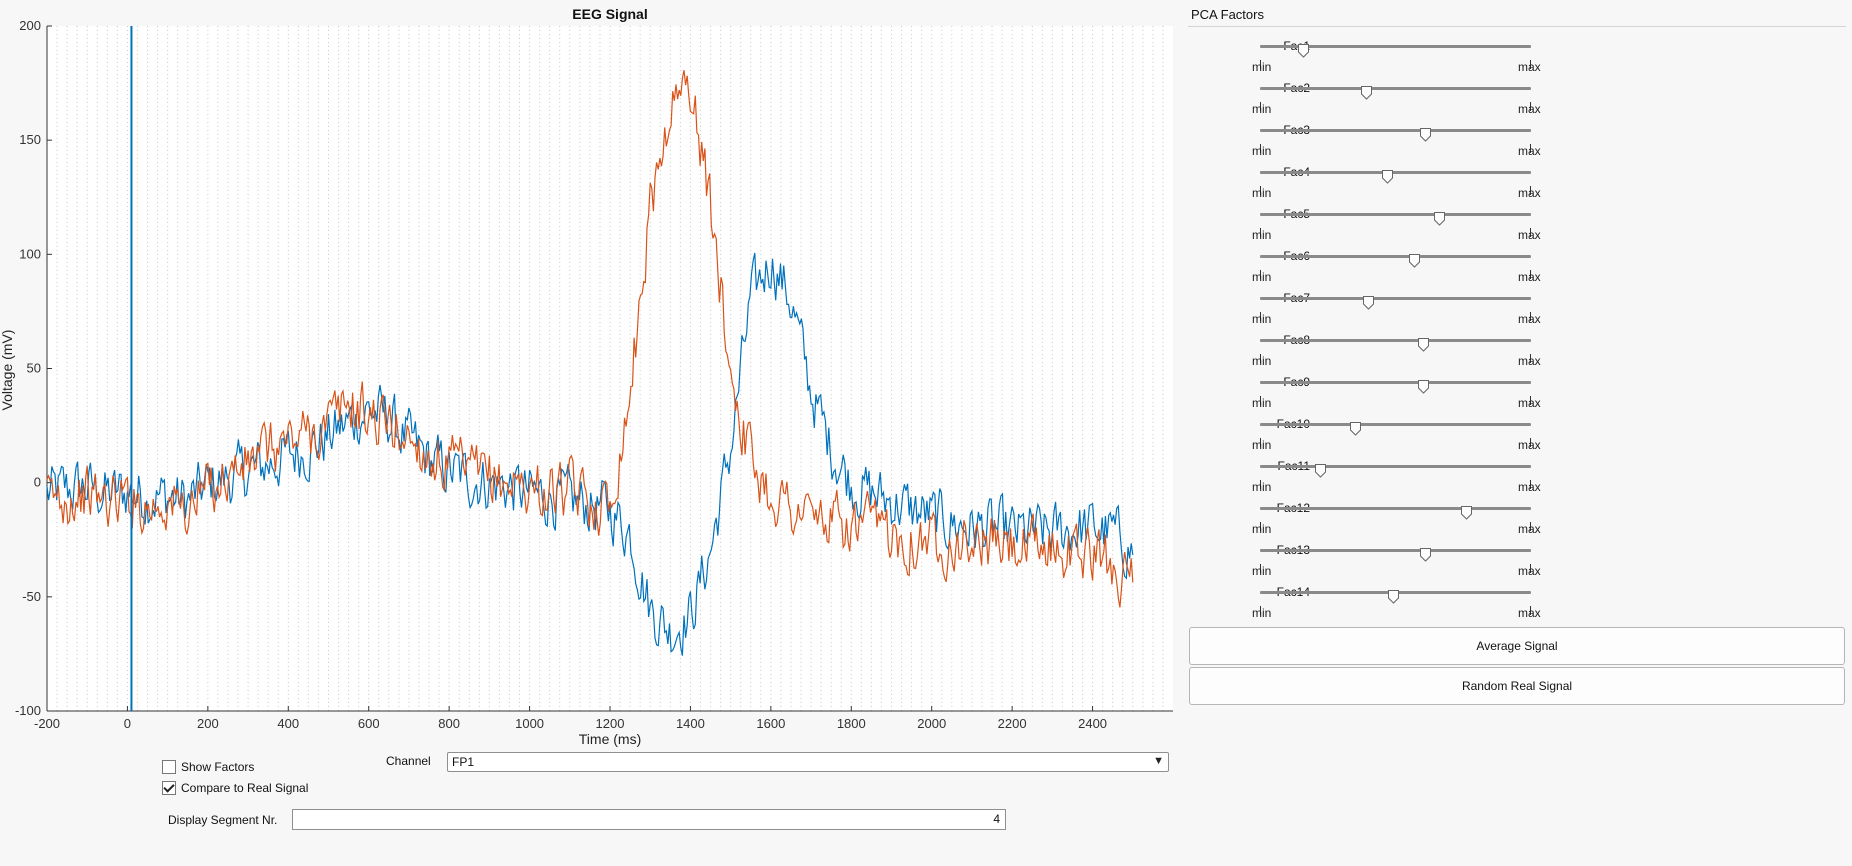  Describe the element at coordinates (288, 723) in the screenshot. I see `x-tick-label: 400` at that location.